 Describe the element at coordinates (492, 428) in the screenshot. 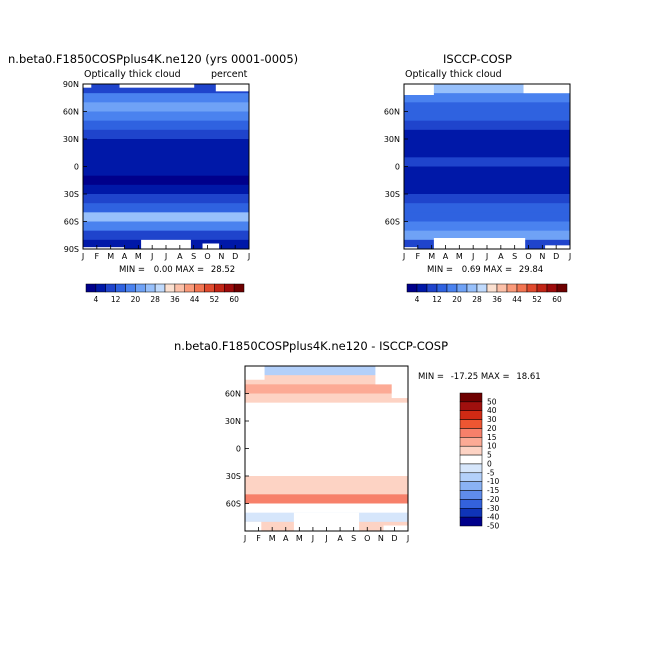

I see `colorbar-label: 20` at that location.